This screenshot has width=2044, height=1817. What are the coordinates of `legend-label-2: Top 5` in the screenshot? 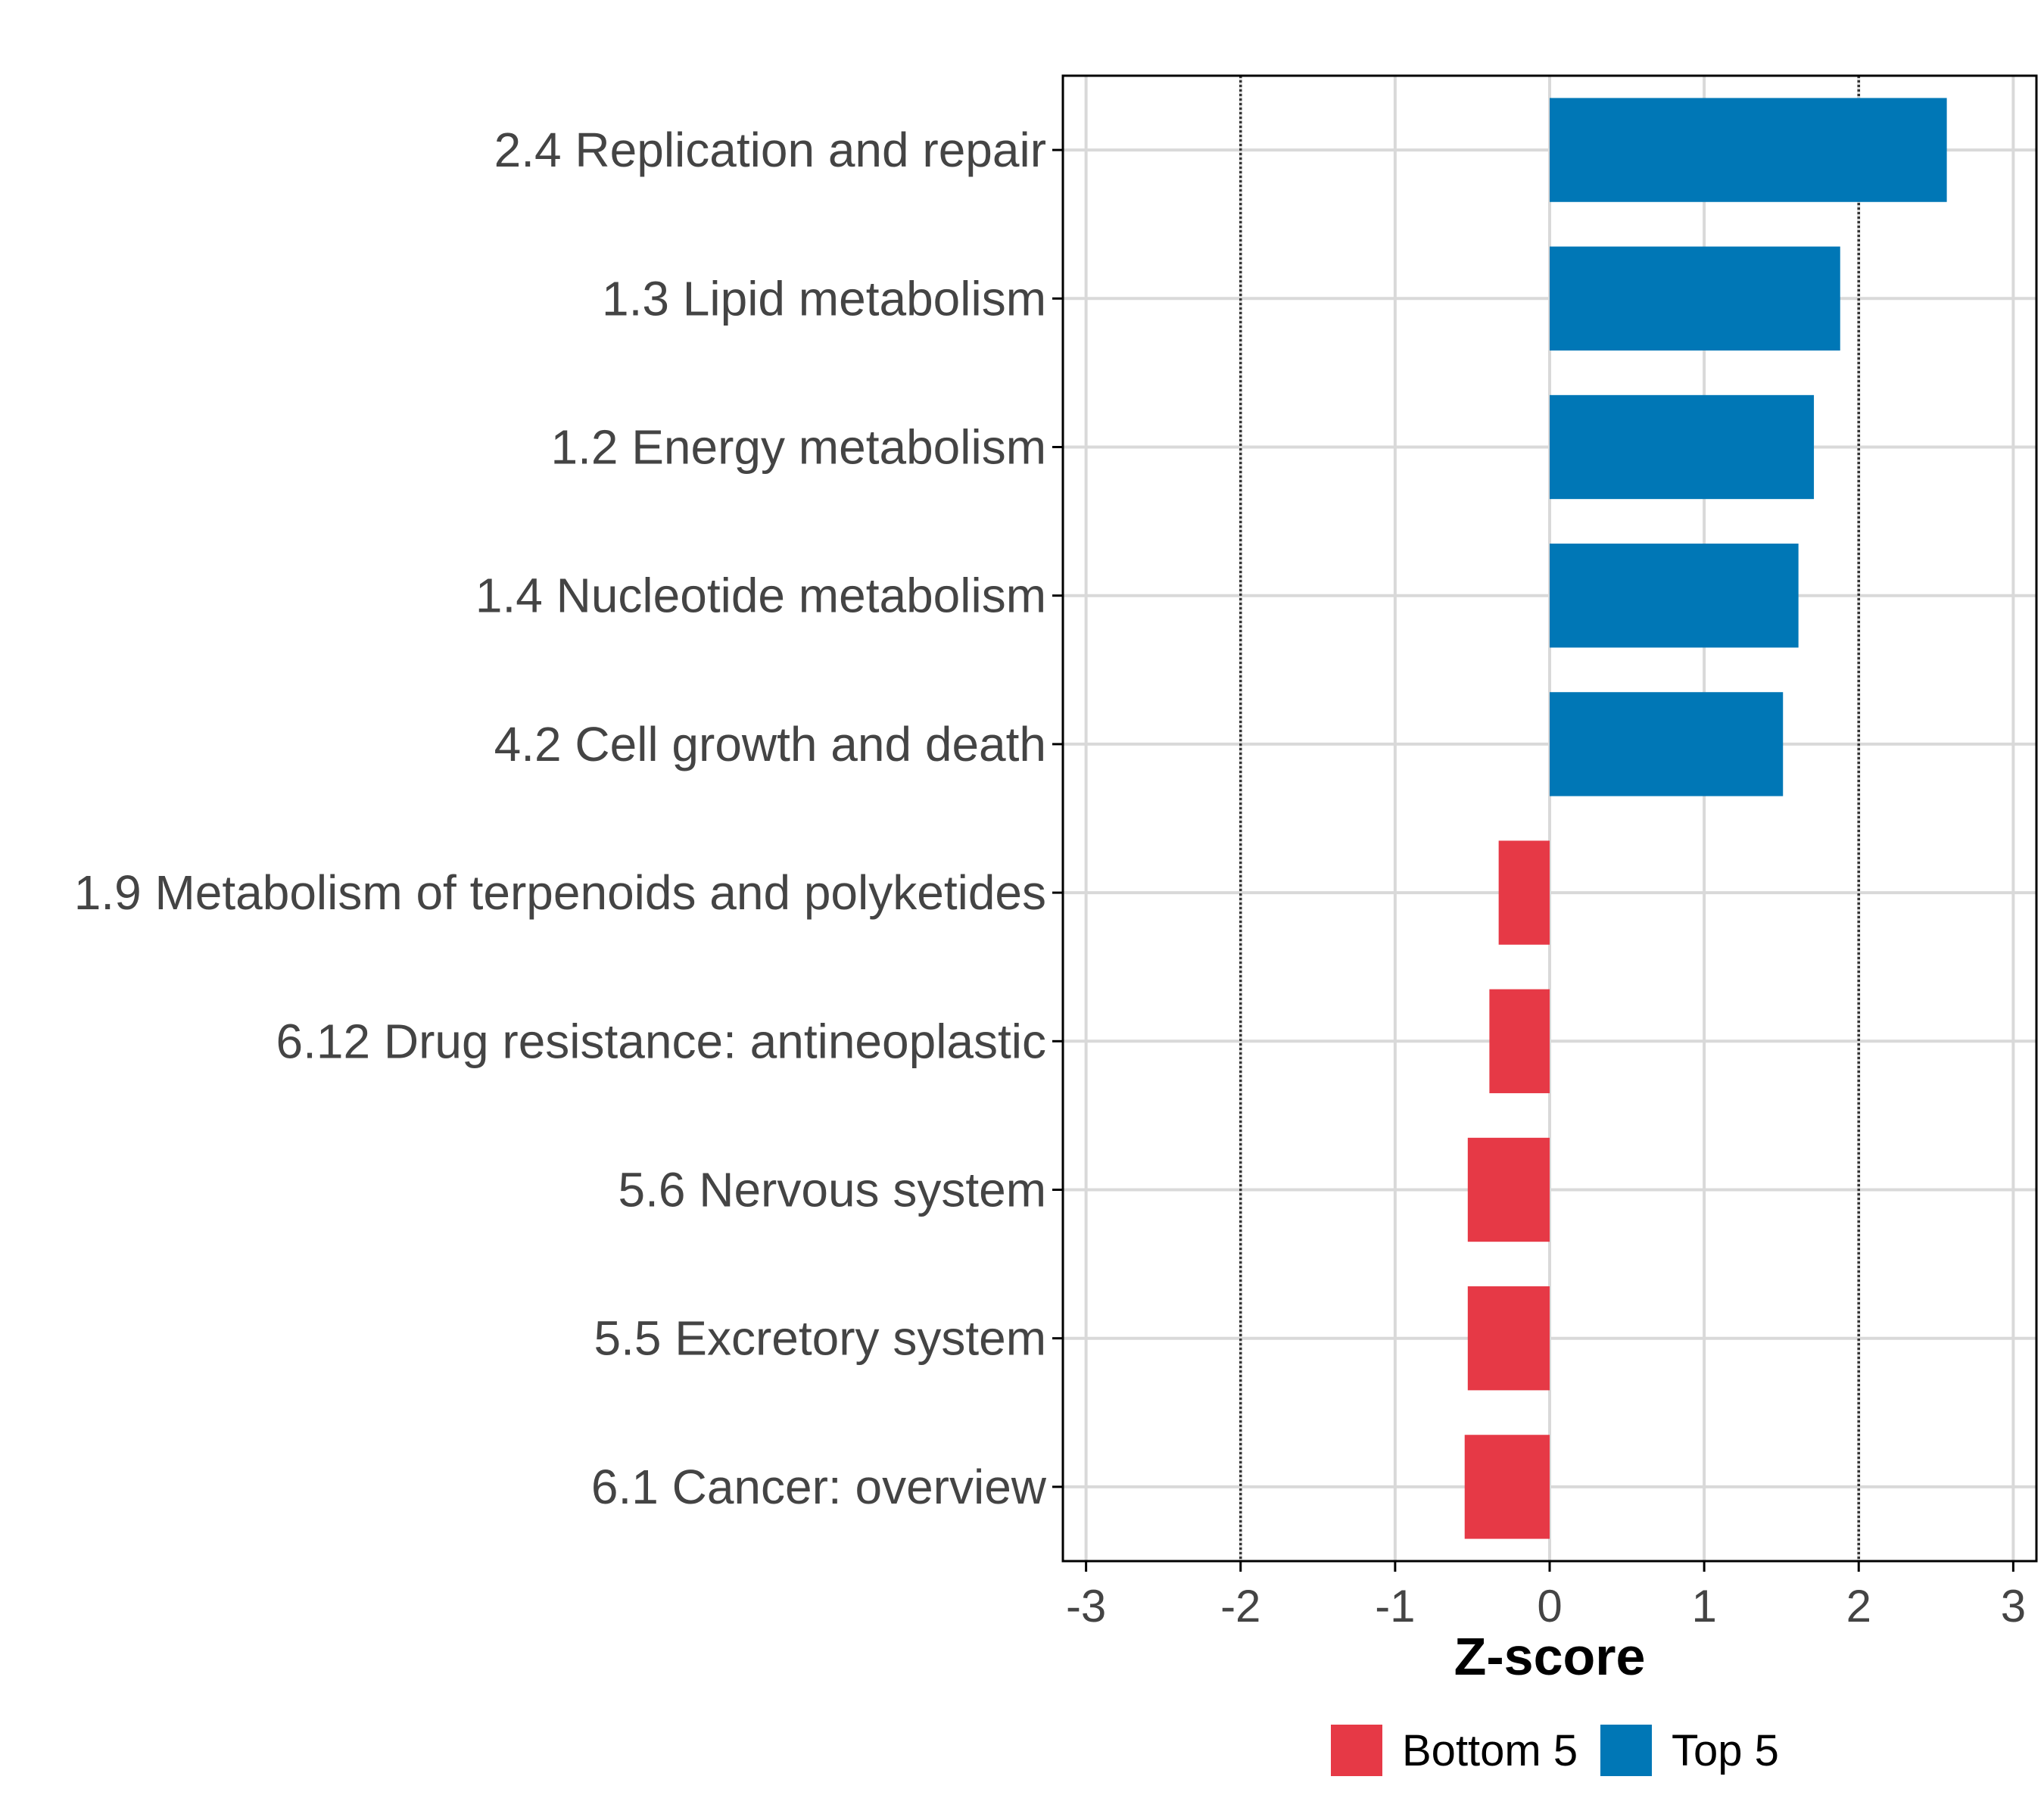 It's located at (1725, 1751).